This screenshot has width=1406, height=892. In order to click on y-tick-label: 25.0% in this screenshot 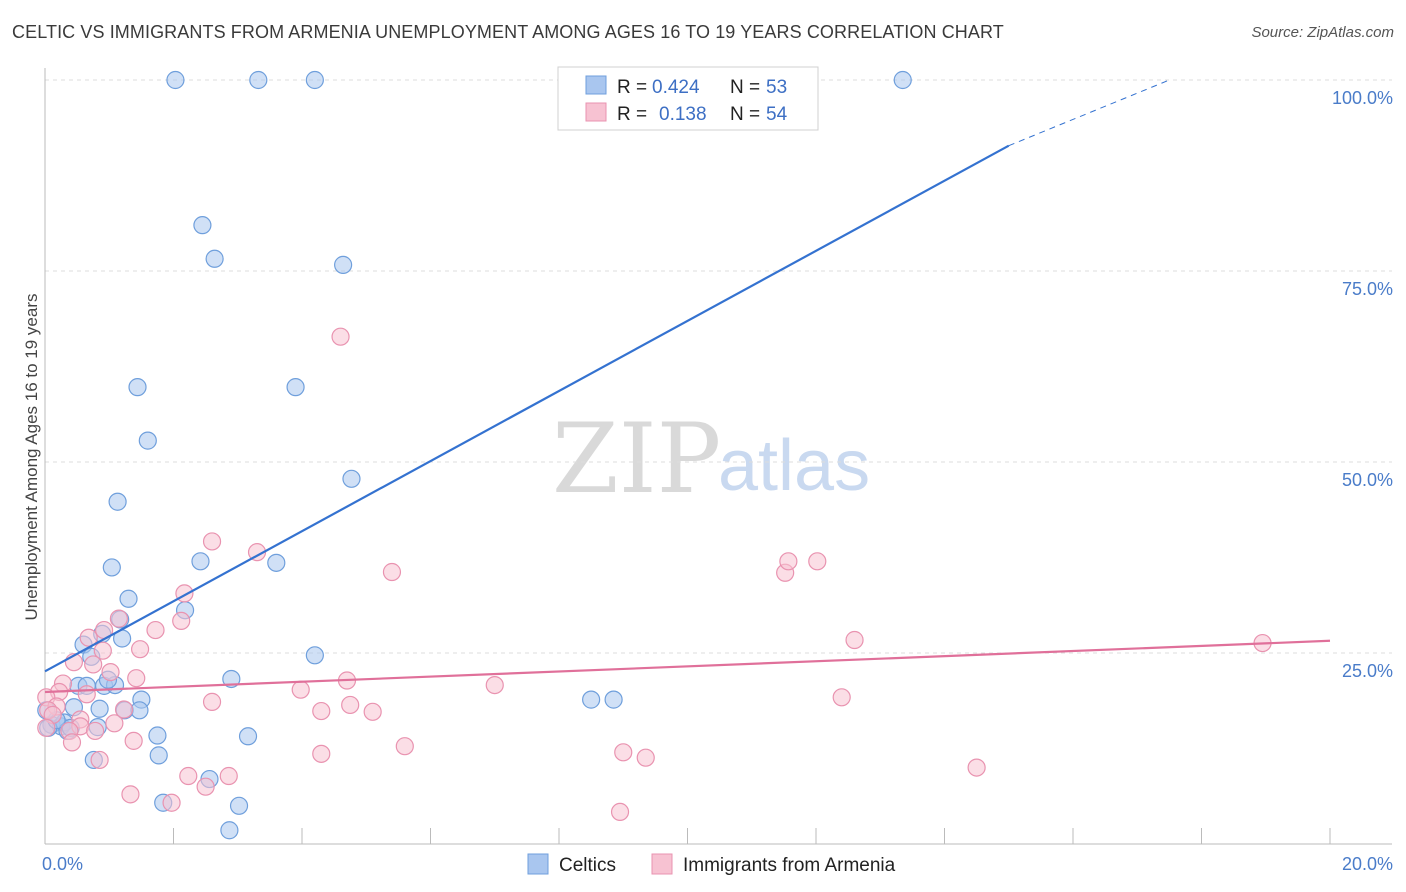, I will do `click(1367, 671)`.